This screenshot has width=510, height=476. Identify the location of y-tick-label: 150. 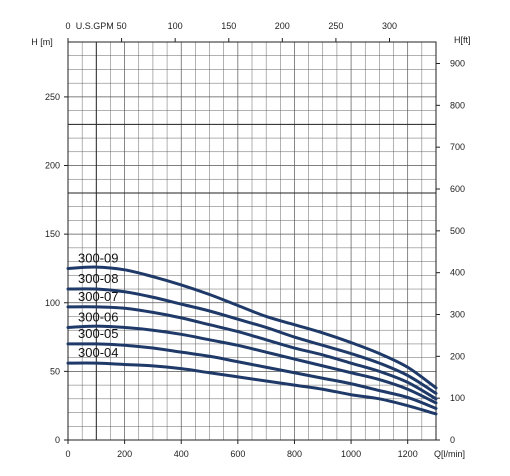
(52, 234).